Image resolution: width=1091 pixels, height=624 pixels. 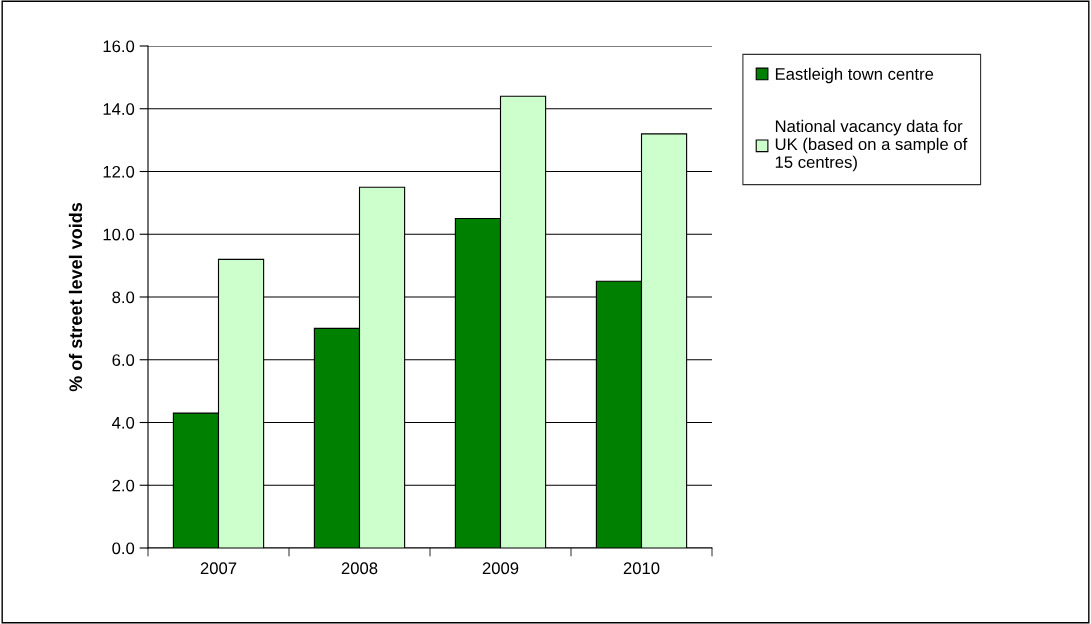 I want to click on legend-label: Eastleigh town centre, so click(x=854, y=75).